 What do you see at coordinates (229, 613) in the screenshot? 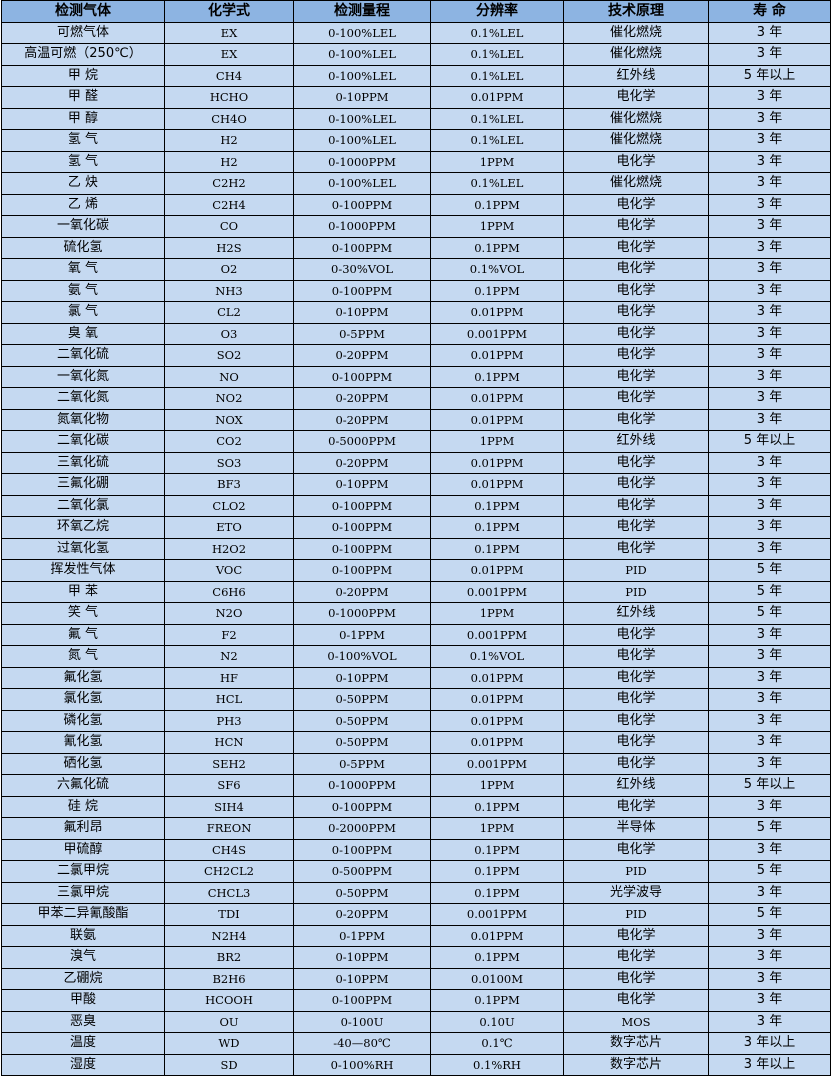
I see `cell-formula: N2O` at bounding box center [229, 613].